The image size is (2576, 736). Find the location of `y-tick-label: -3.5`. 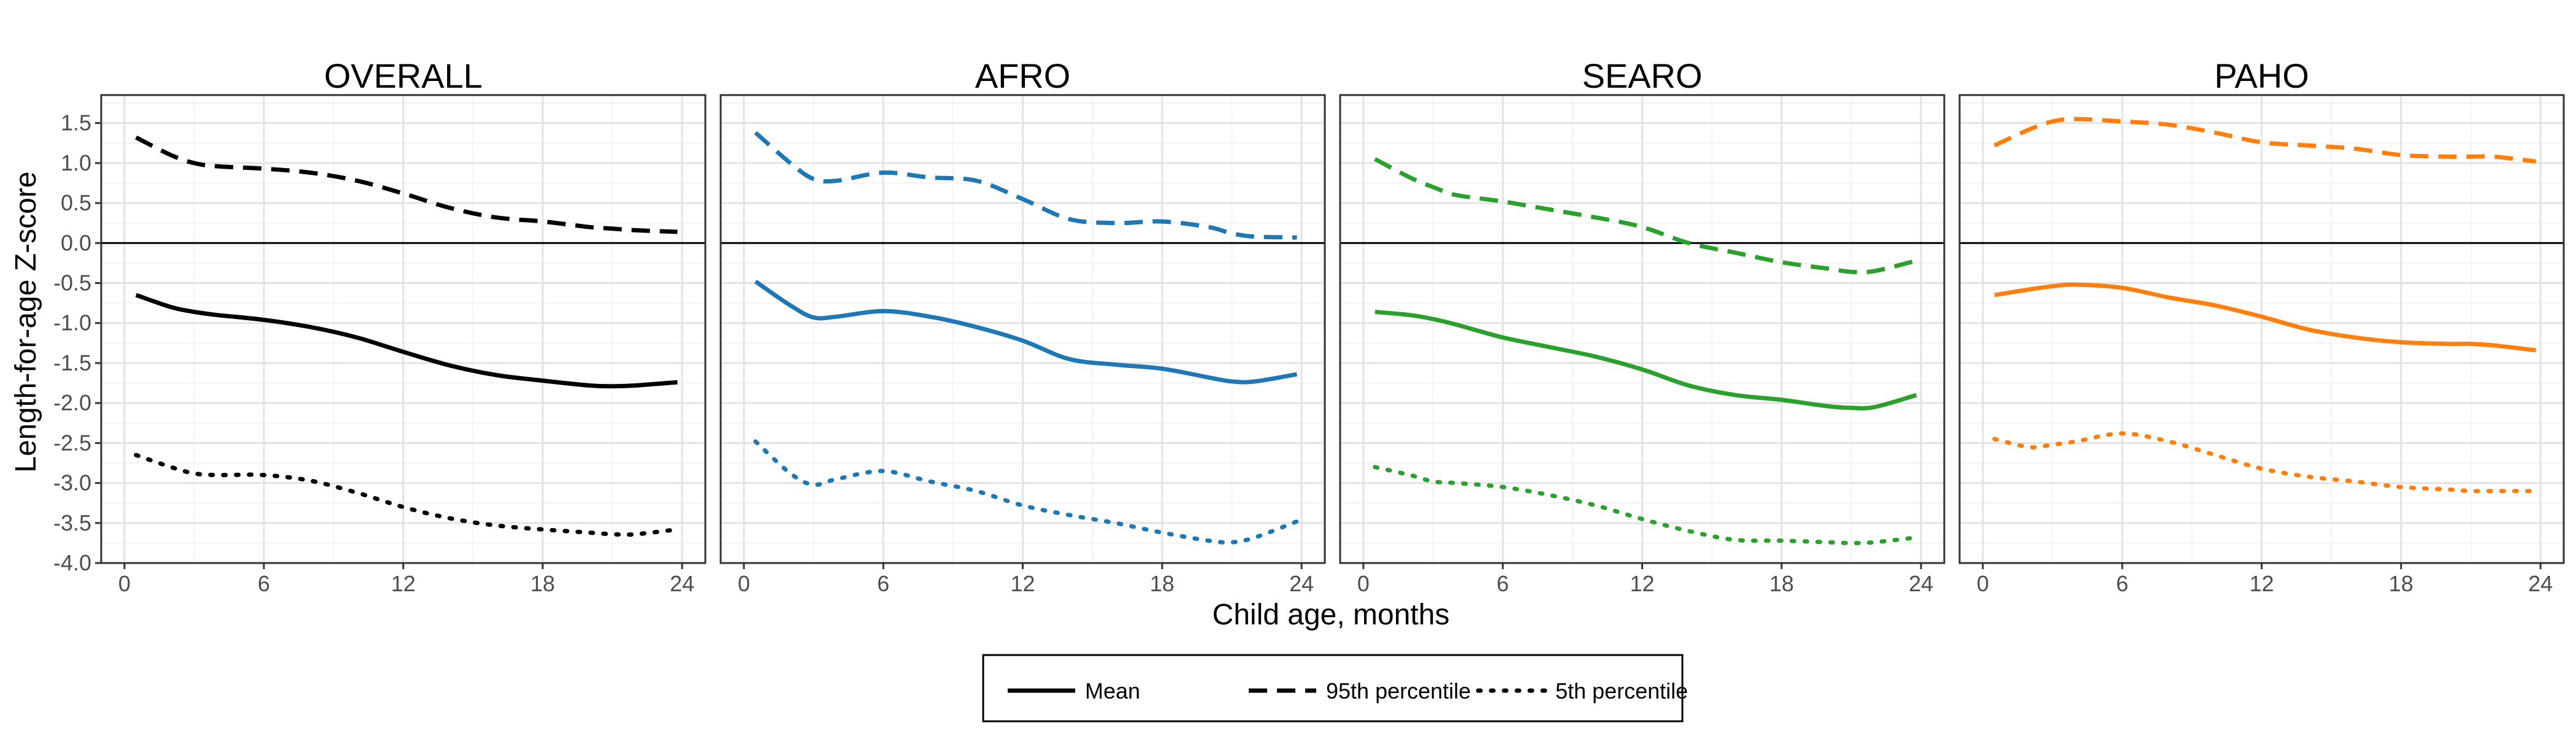

y-tick-label: -3.5 is located at coordinates (72, 522).